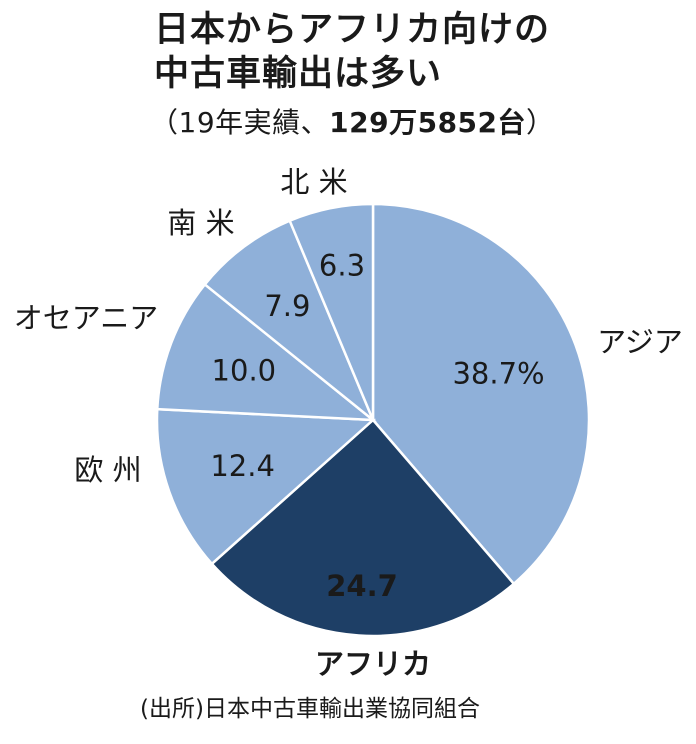 The height and width of the screenshot is (744, 696). What do you see at coordinates (86, 318) in the screenshot?
I see `slice-category-label: オセアニア` at bounding box center [86, 318].